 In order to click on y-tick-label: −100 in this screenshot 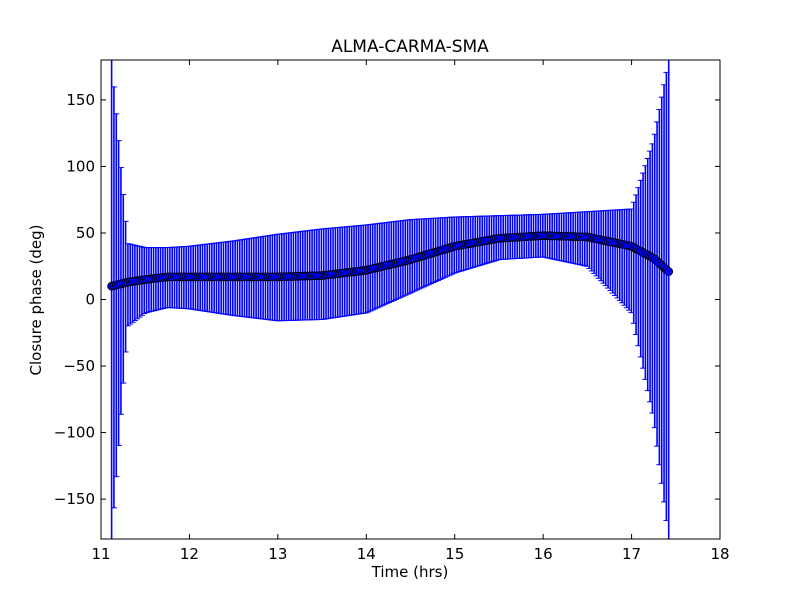, I will do `click(74, 433)`.